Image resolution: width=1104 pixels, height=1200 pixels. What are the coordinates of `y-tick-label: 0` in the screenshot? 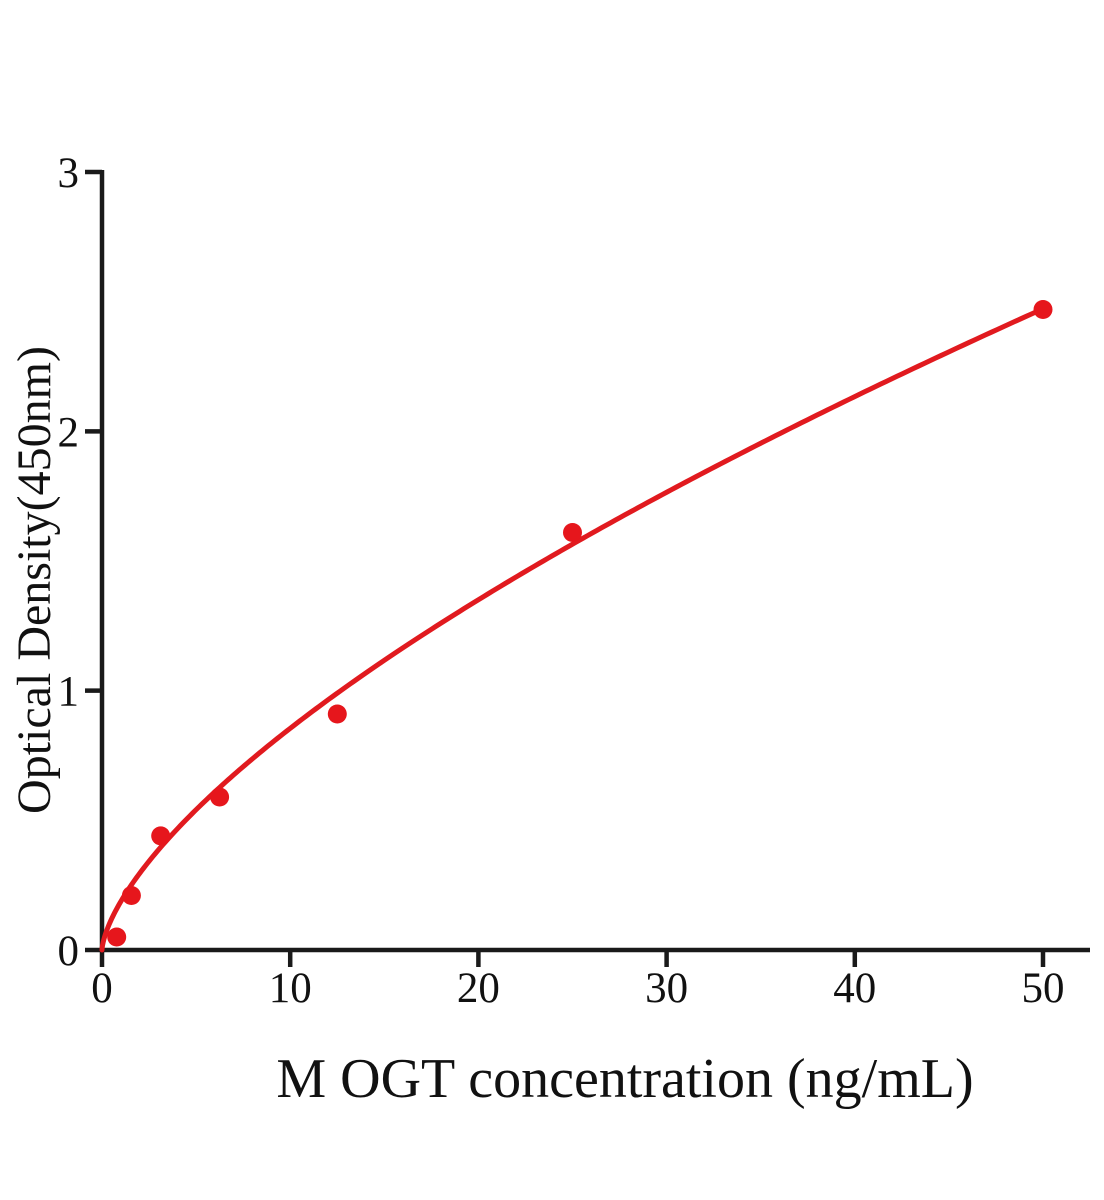 It's located at (69, 951).